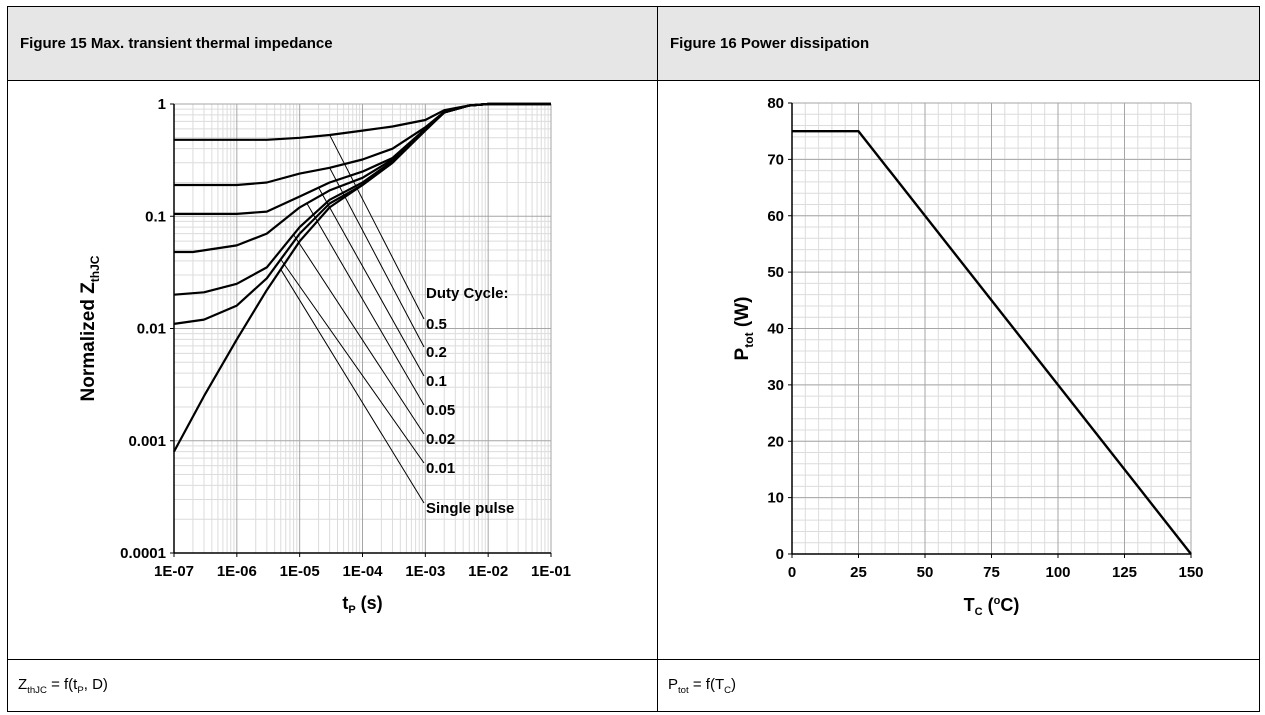 This screenshot has width=1265, height=715. Describe the element at coordinates (775, 103) in the screenshot. I see `y-tick-label: 80` at that location.